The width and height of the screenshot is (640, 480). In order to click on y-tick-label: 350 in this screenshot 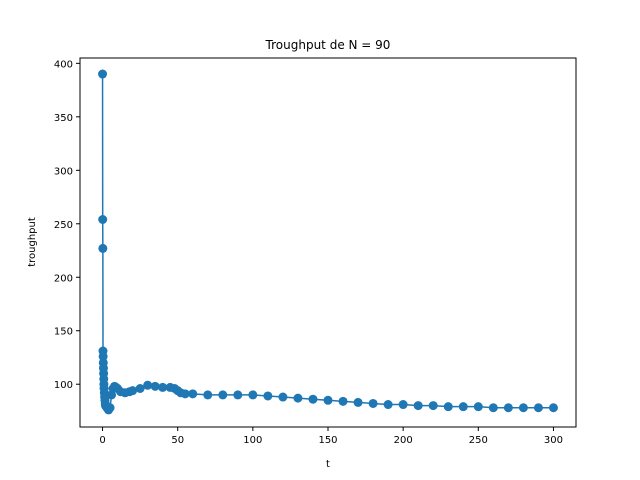, I will do `click(63, 118)`.